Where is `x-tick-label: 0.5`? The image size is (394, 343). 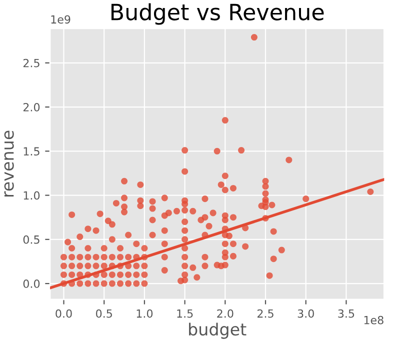
x-tick-label: 0.5 is located at coordinates (104, 313).